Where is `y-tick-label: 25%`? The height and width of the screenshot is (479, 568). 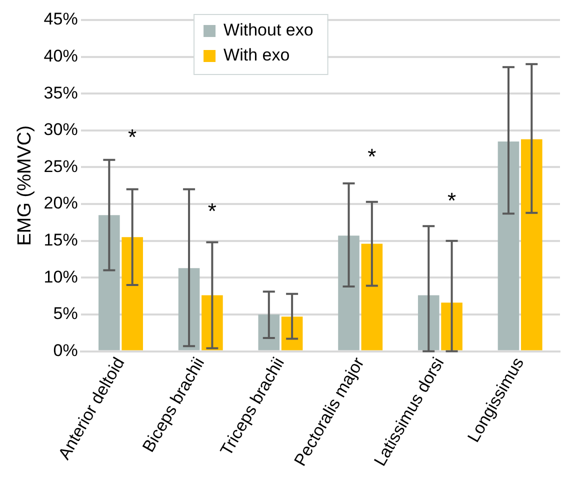 y-tick-label: 25% is located at coordinates (61, 166).